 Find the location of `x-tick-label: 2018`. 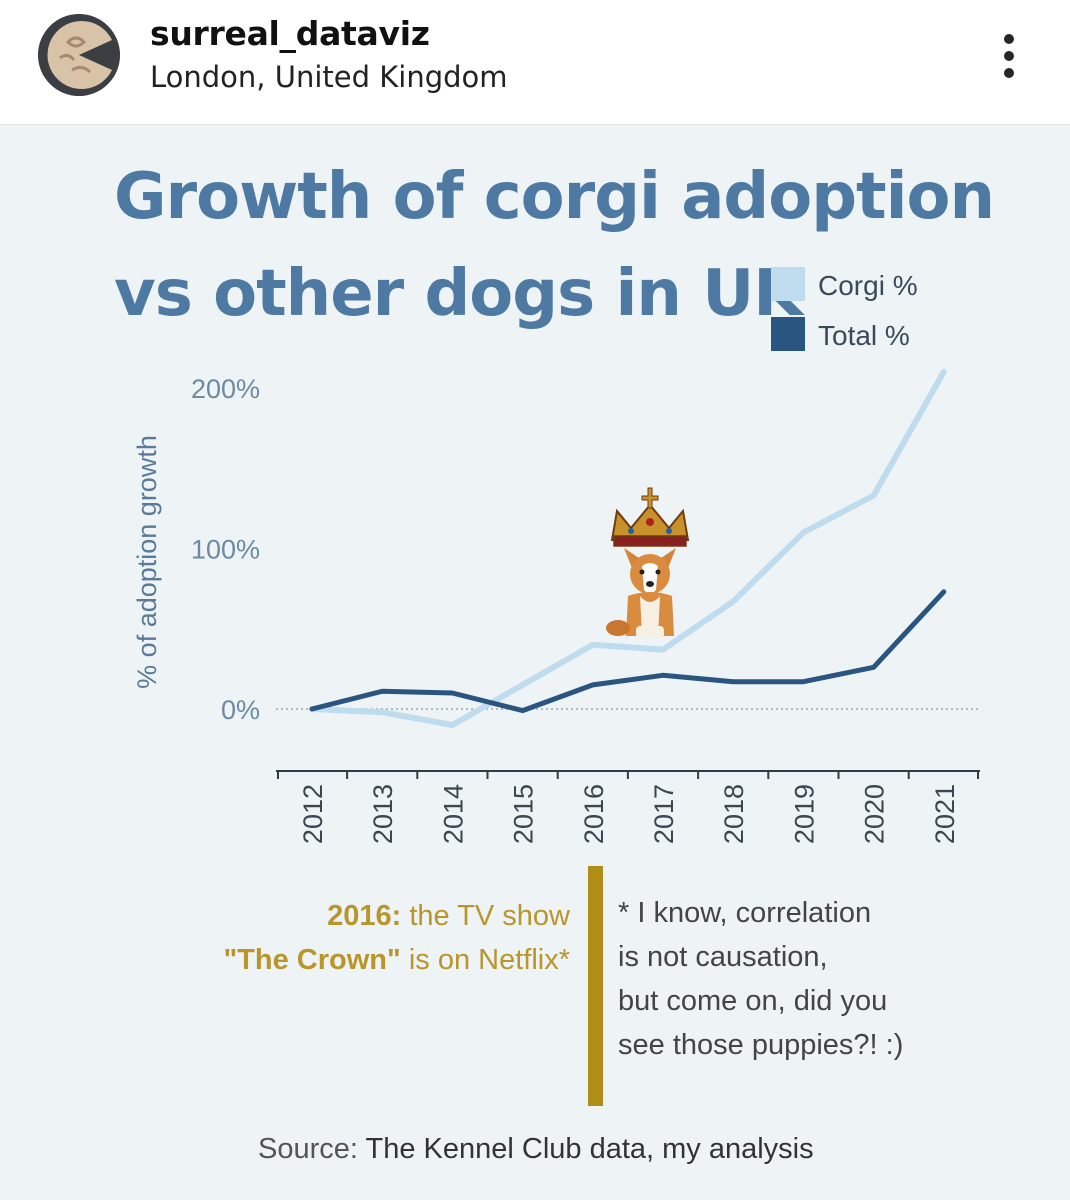

x-tick-label: 2018 is located at coordinates (734, 814).